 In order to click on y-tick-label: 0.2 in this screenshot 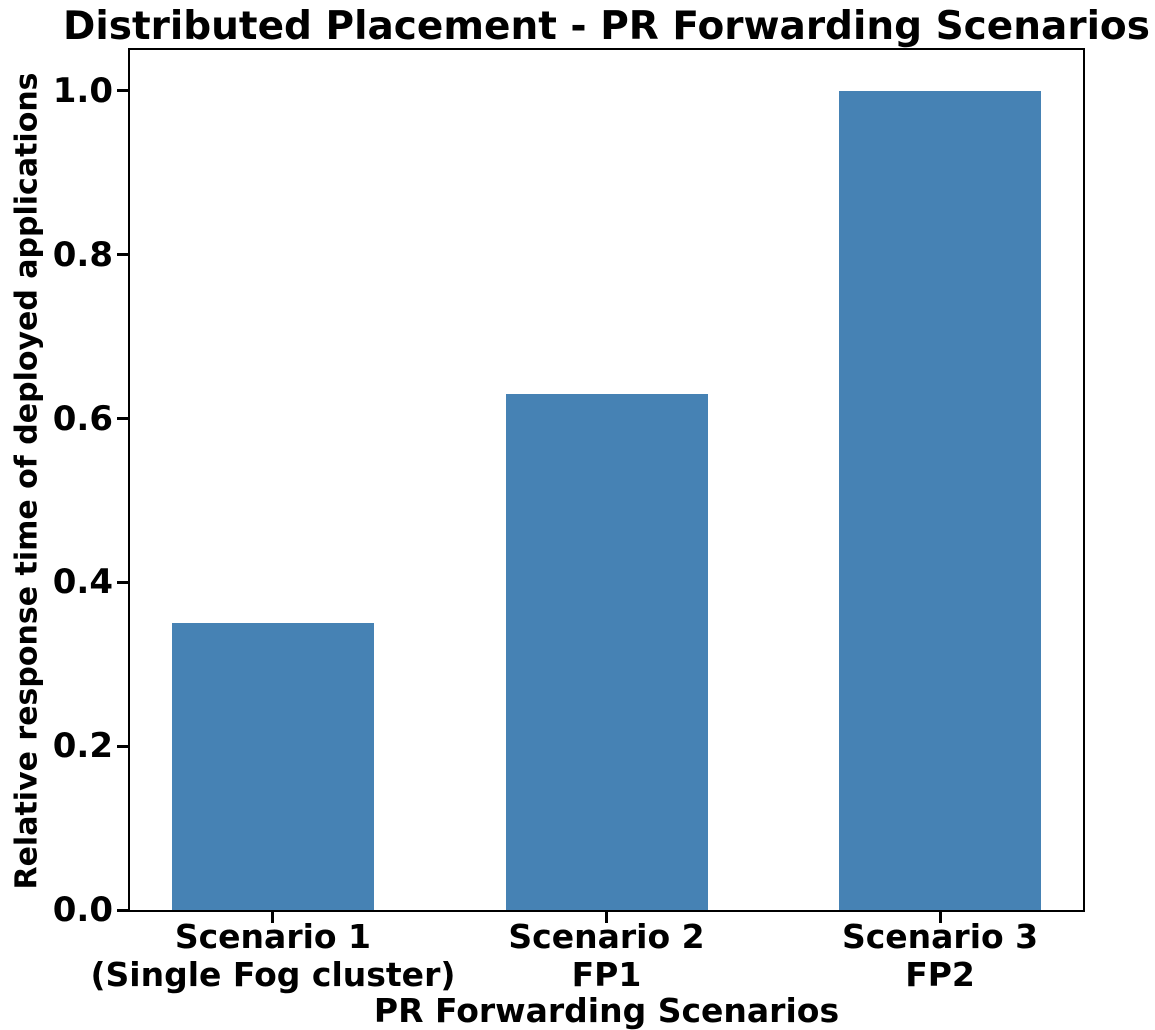, I will do `click(82, 746)`.